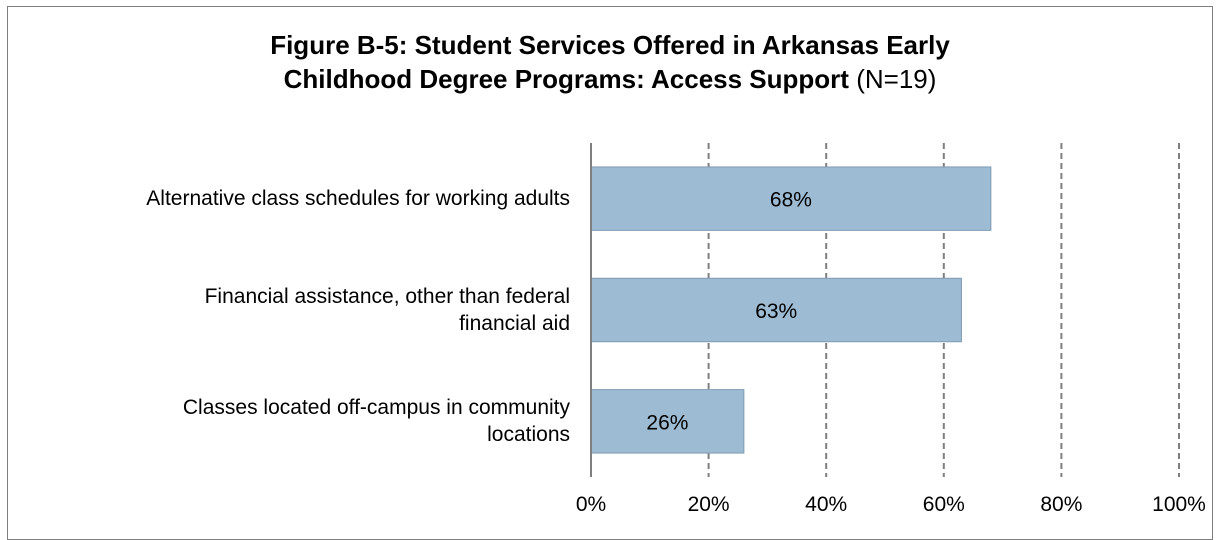  What do you see at coordinates (709, 504) in the screenshot?
I see `x-tick-label-20: 20%` at bounding box center [709, 504].